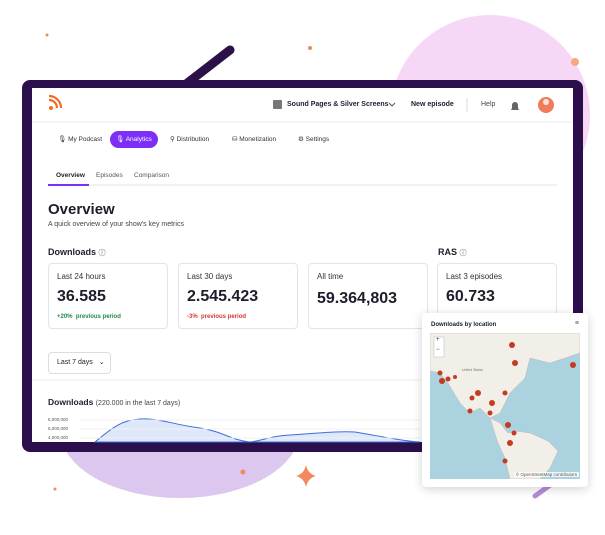 The image size is (605, 535). Describe the element at coordinates (71, 402) in the screenshot. I see `chart-title-text: Downloads` at that location.